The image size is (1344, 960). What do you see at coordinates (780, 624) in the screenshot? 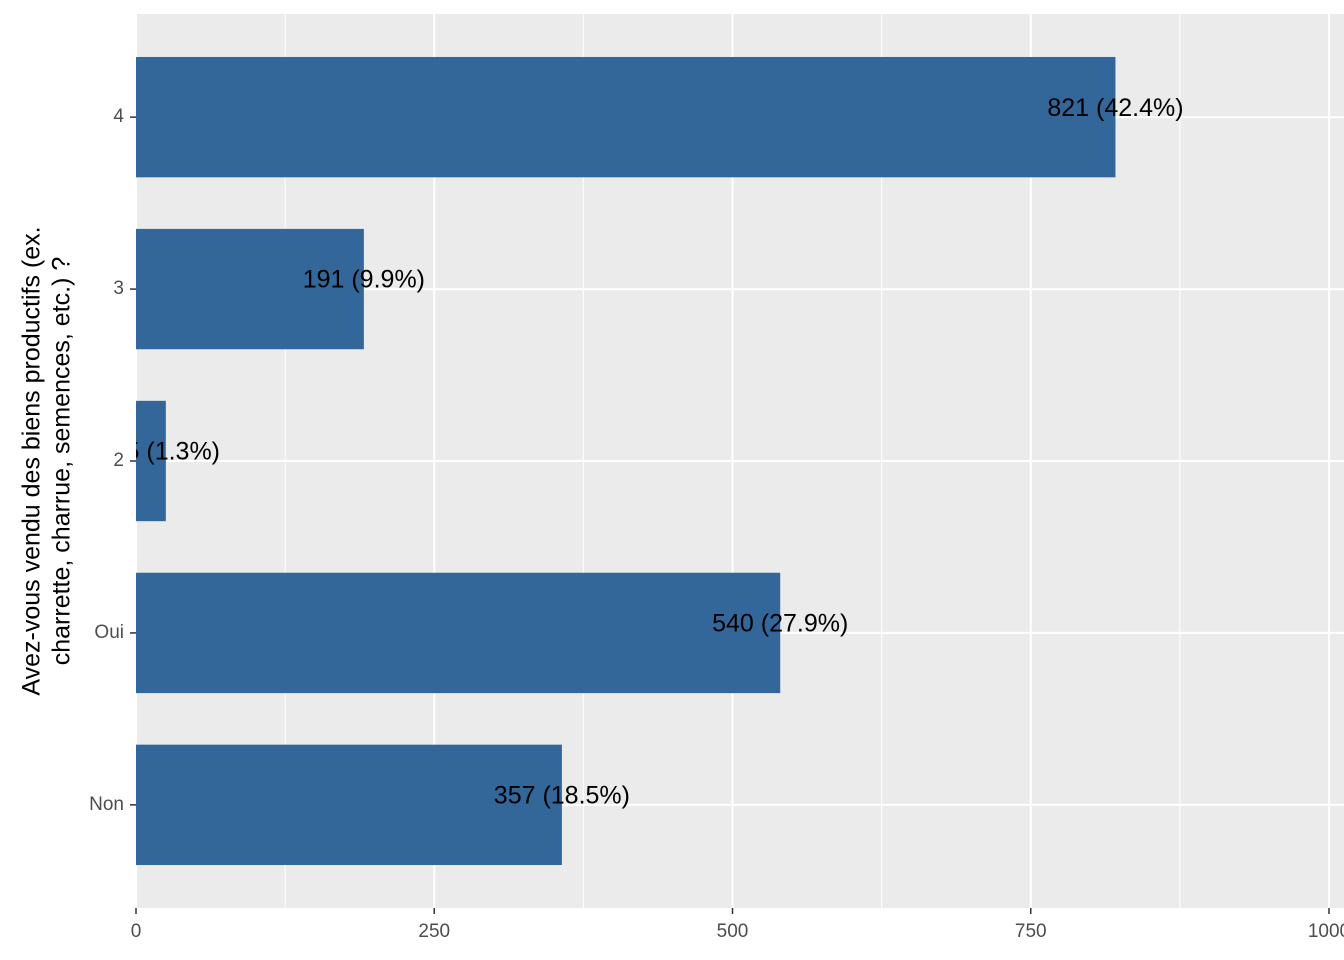
I see `value-label: 540 (27.9%)` at bounding box center [780, 624].